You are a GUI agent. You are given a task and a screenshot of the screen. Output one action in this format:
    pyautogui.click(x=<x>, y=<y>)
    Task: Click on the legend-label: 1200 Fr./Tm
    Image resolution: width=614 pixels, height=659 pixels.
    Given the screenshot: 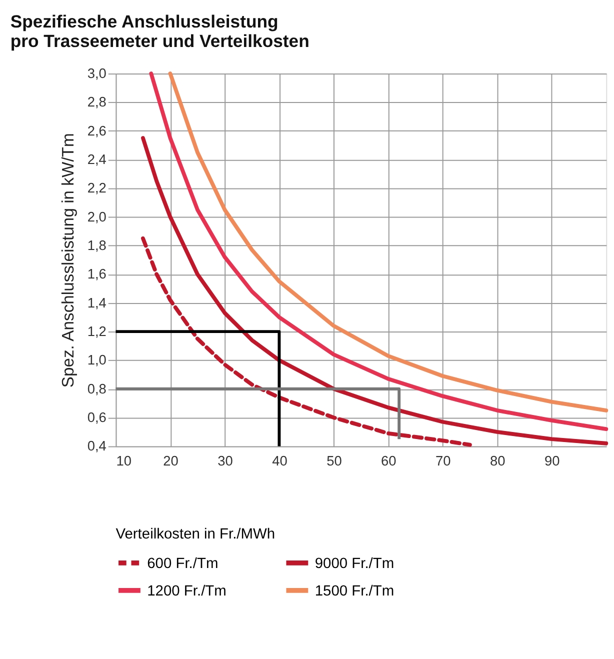 What is the action you would take?
    pyautogui.click(x=186, y=591)
    